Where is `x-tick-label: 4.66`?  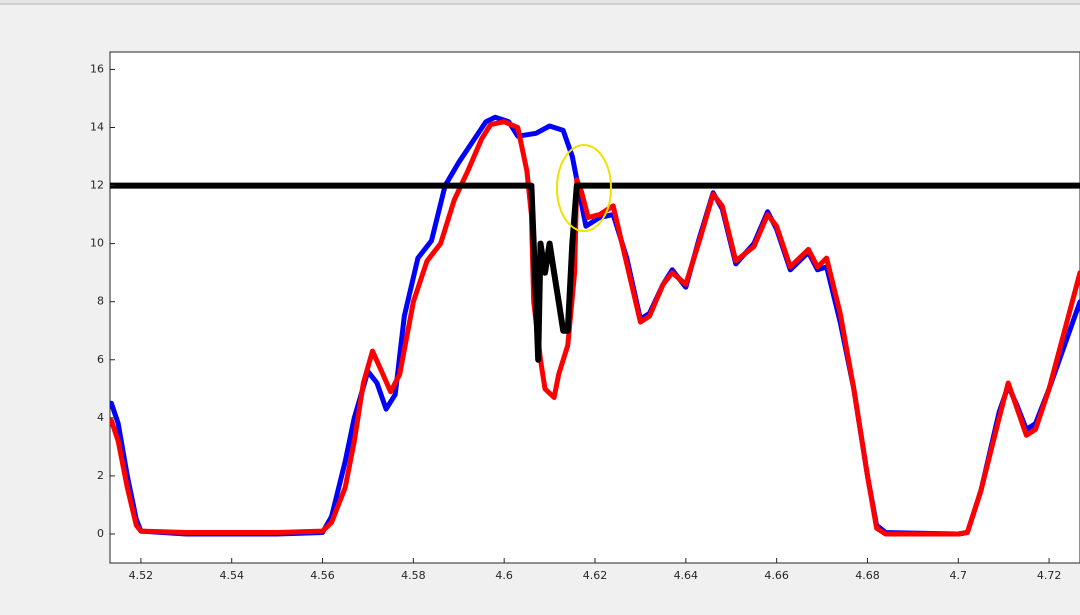
x-tick-label: 4.66 is located at coordinates (776, 575).